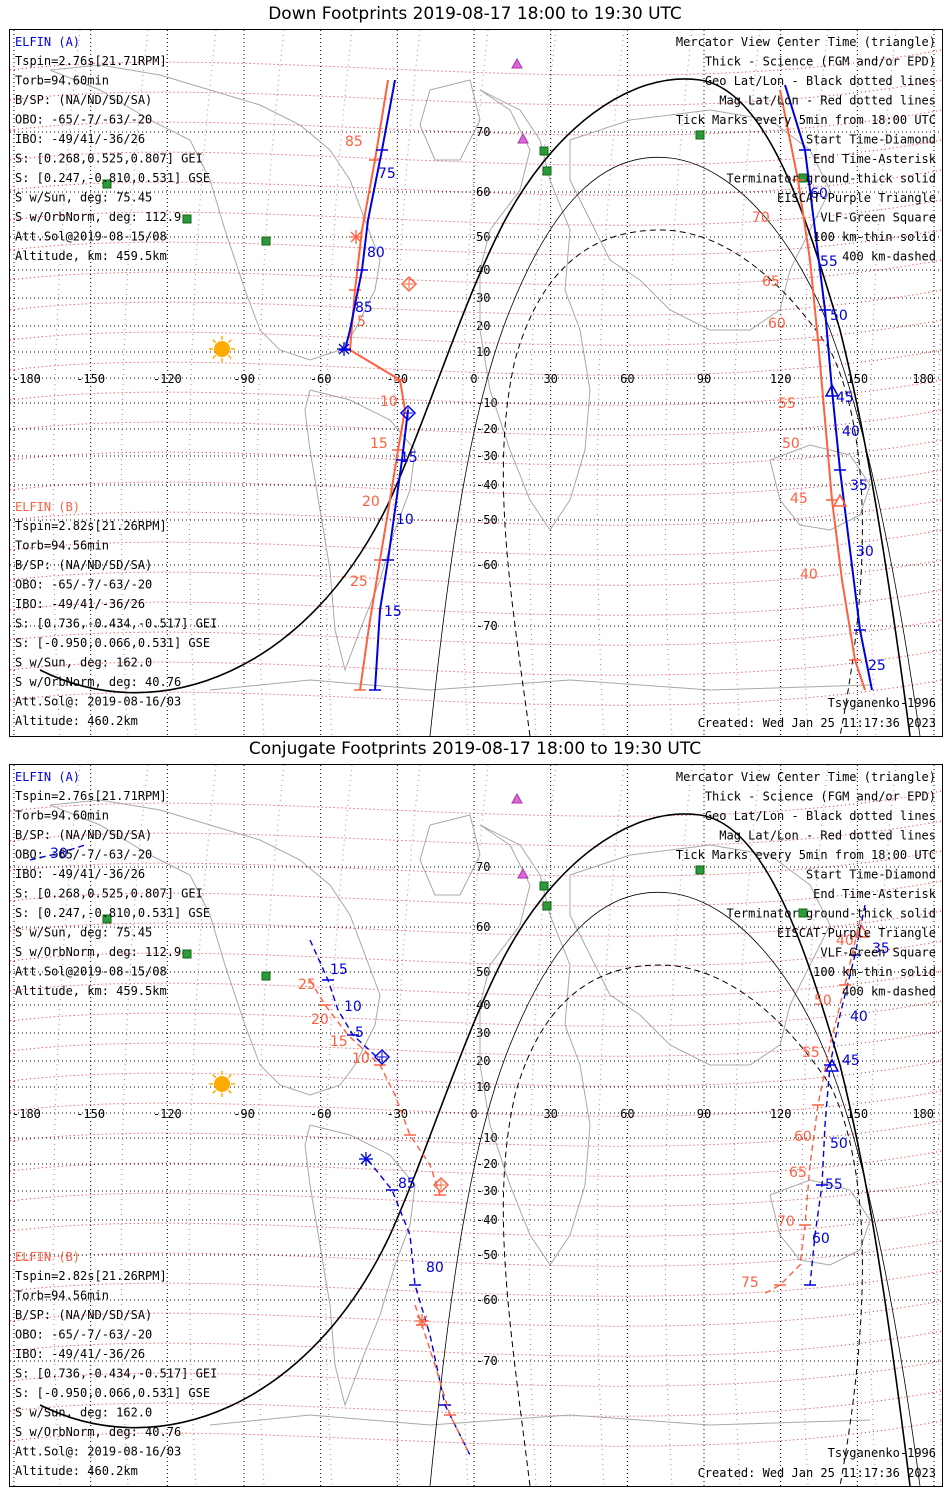 This screenshot has width=950, height=1500. What do you see at coordinates (112, 178) in the screenshot?
I see `elfin-a-info-line: S: [0.247,-0.810,0.531] GSE` at bounding box center [112, 178].